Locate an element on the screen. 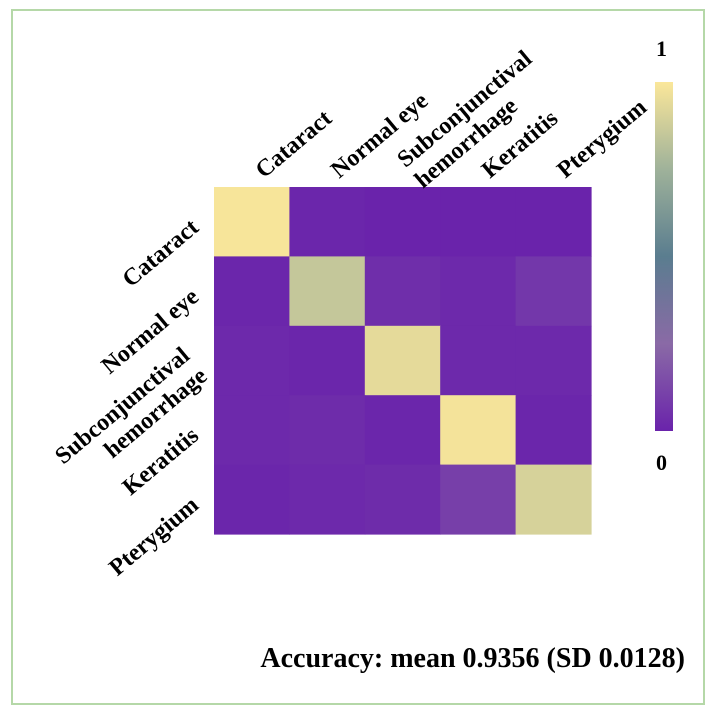  heatmap-cell-r1-c2 is located at coordinates (402, 291).